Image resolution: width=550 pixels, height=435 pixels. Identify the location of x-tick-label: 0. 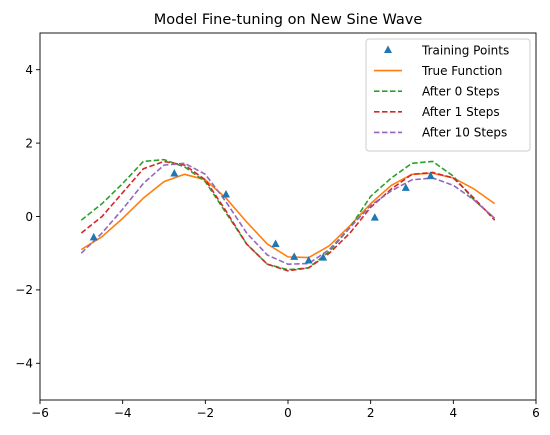
(288, 413).